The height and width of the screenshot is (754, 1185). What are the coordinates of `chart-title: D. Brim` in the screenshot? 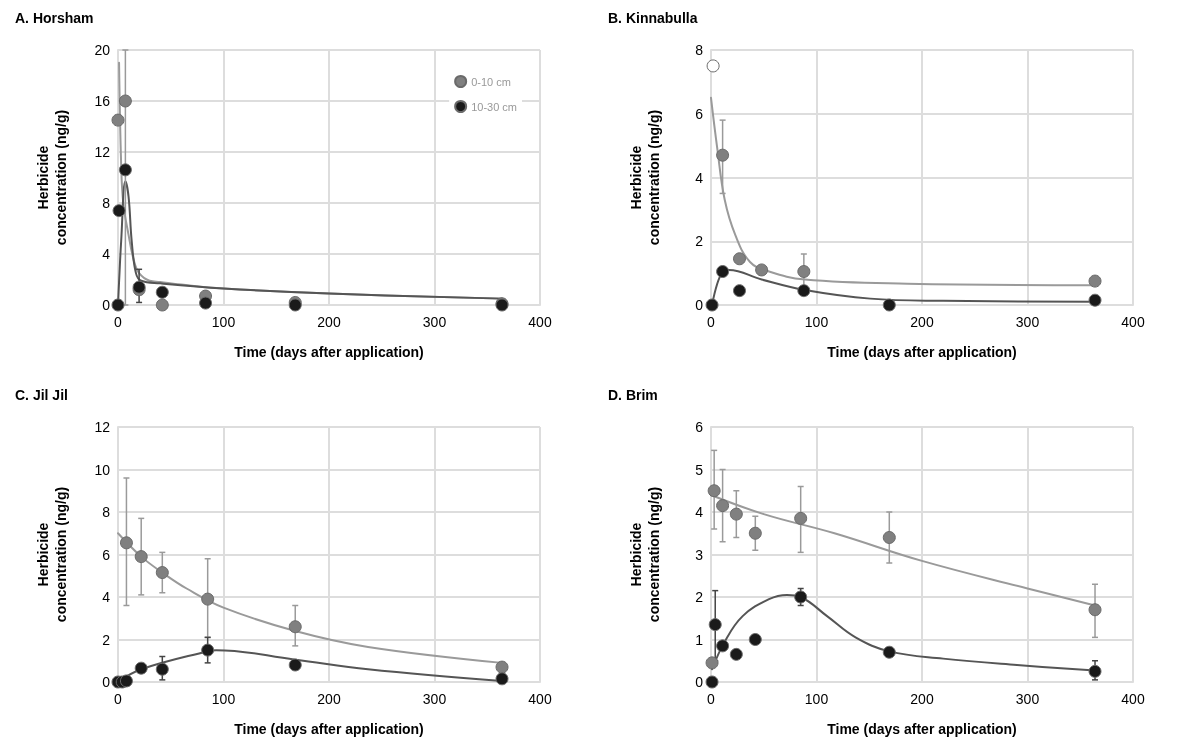 It's located at (633, 395).